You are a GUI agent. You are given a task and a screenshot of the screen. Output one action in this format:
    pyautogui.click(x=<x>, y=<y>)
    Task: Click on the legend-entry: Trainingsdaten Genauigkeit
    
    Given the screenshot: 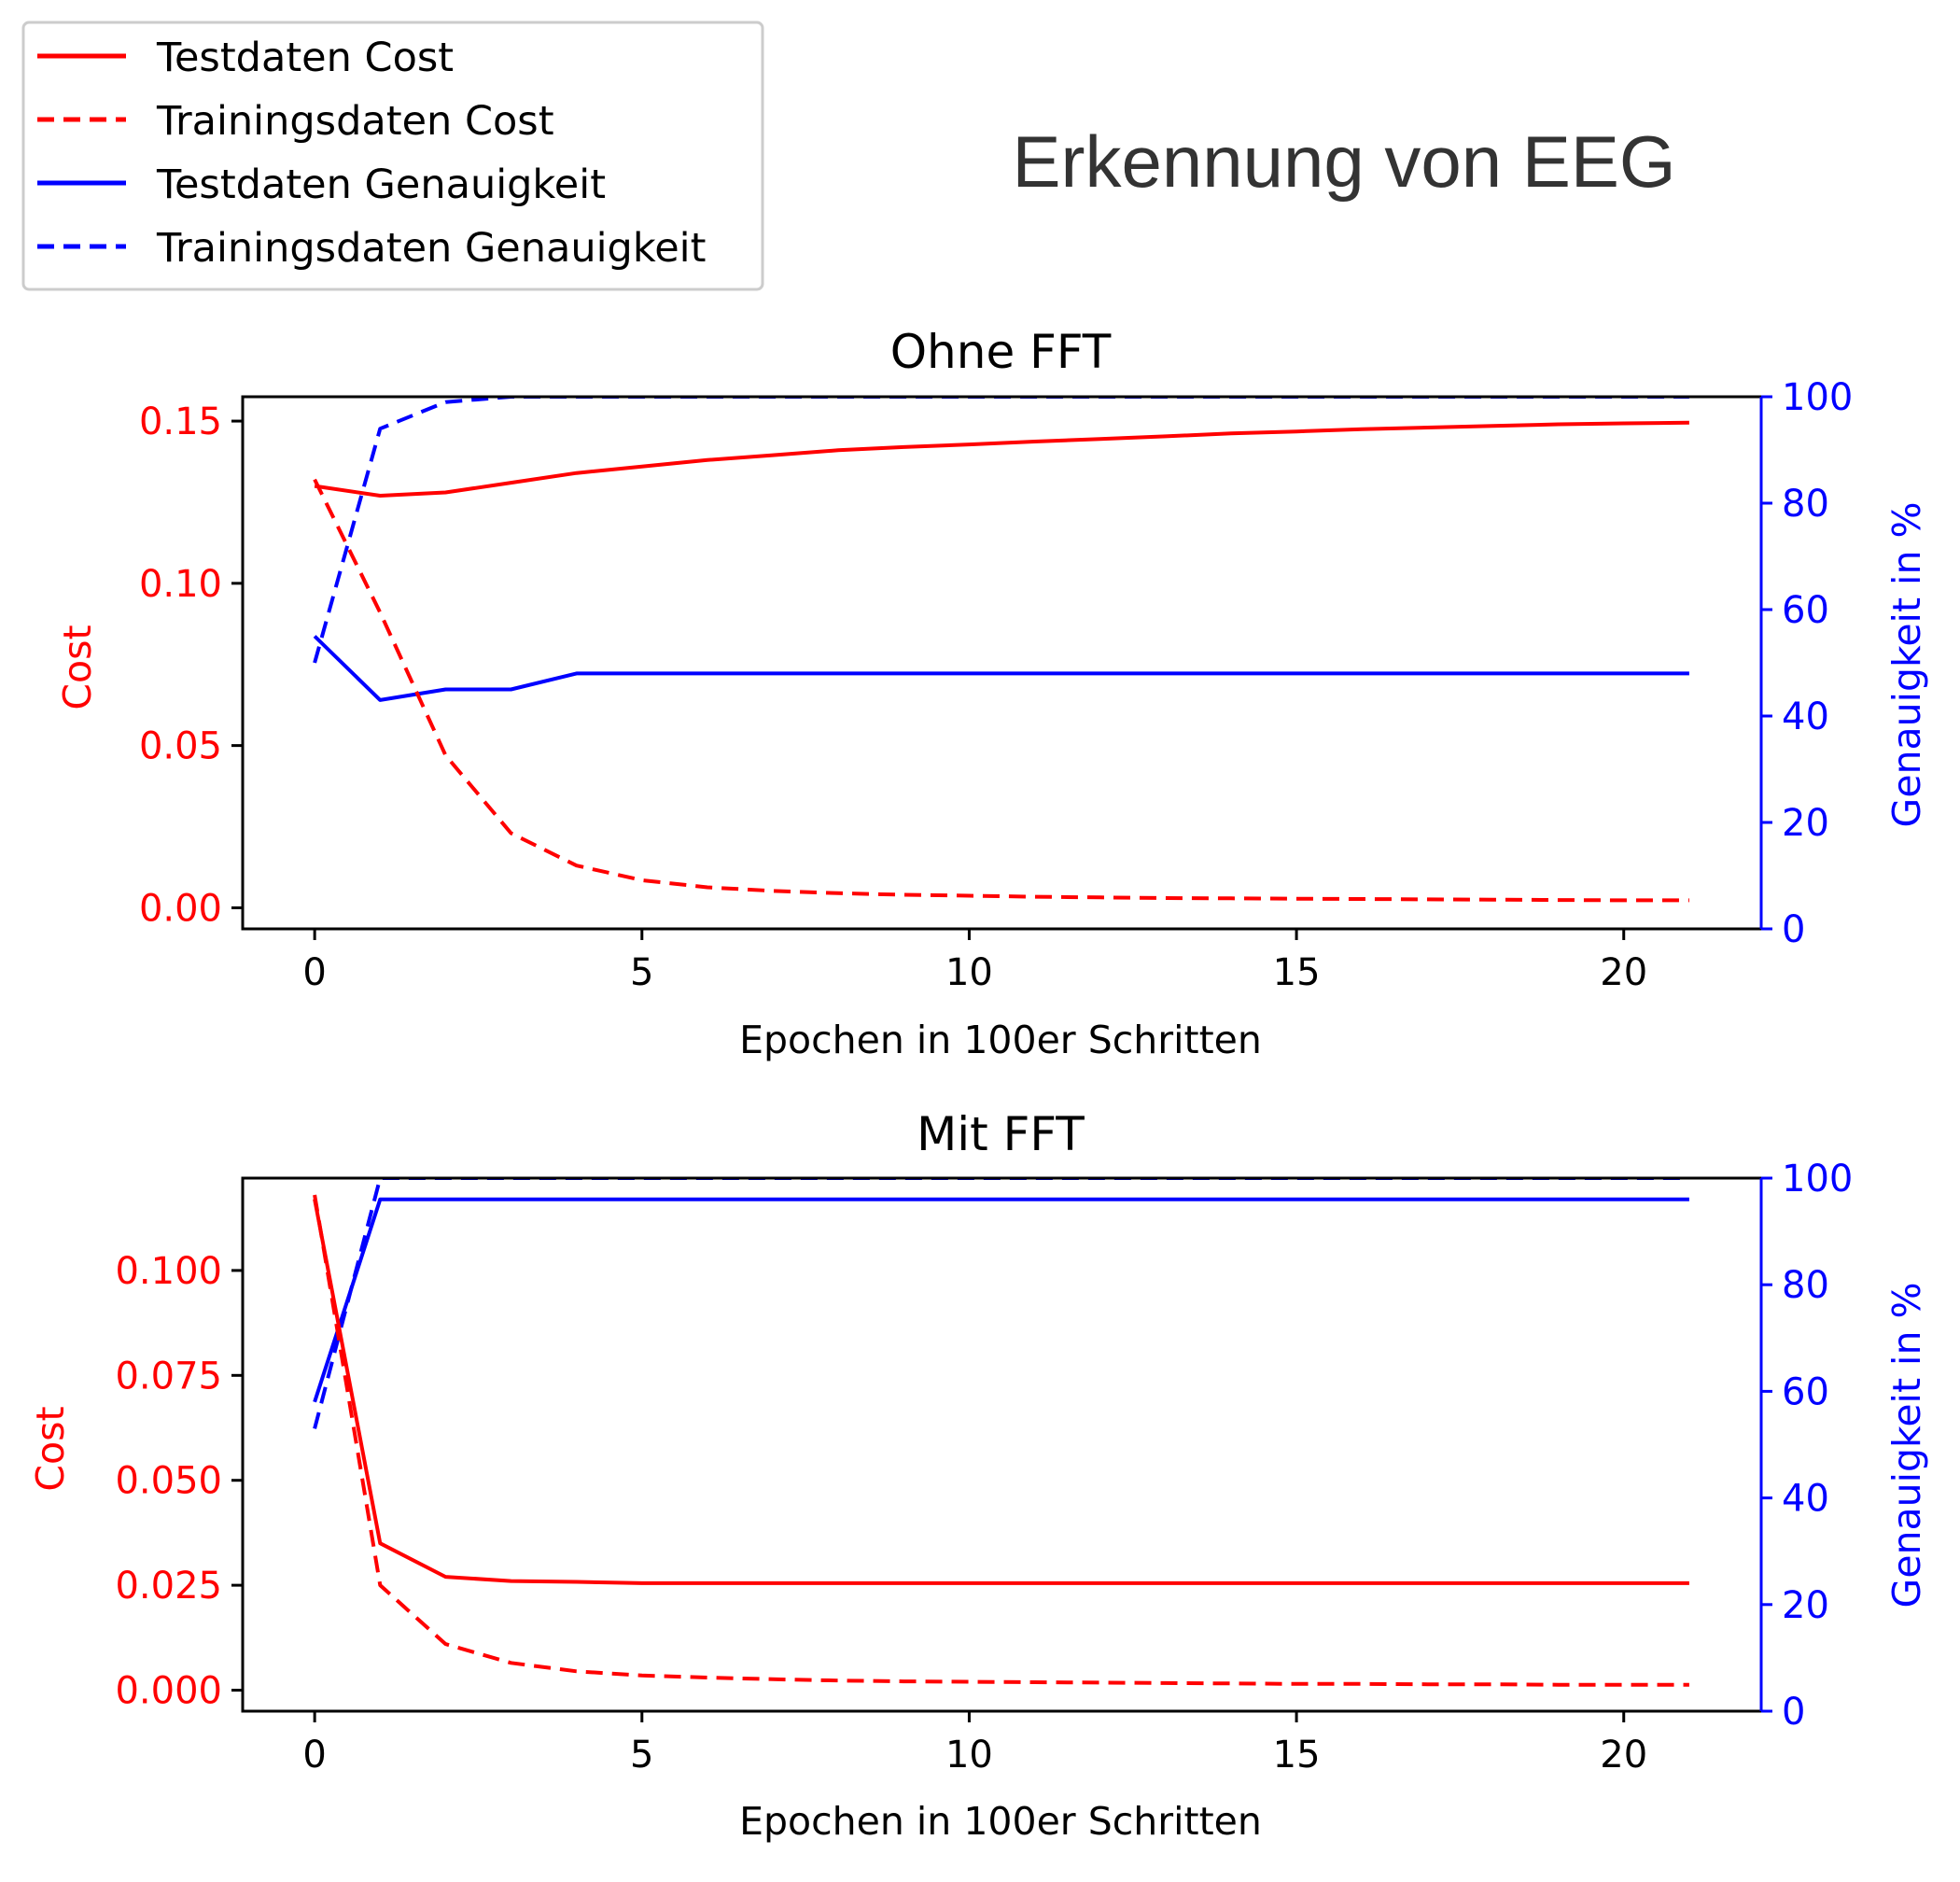 What is the action you would take?
    pyautogui.click(x=371, y=248)
    